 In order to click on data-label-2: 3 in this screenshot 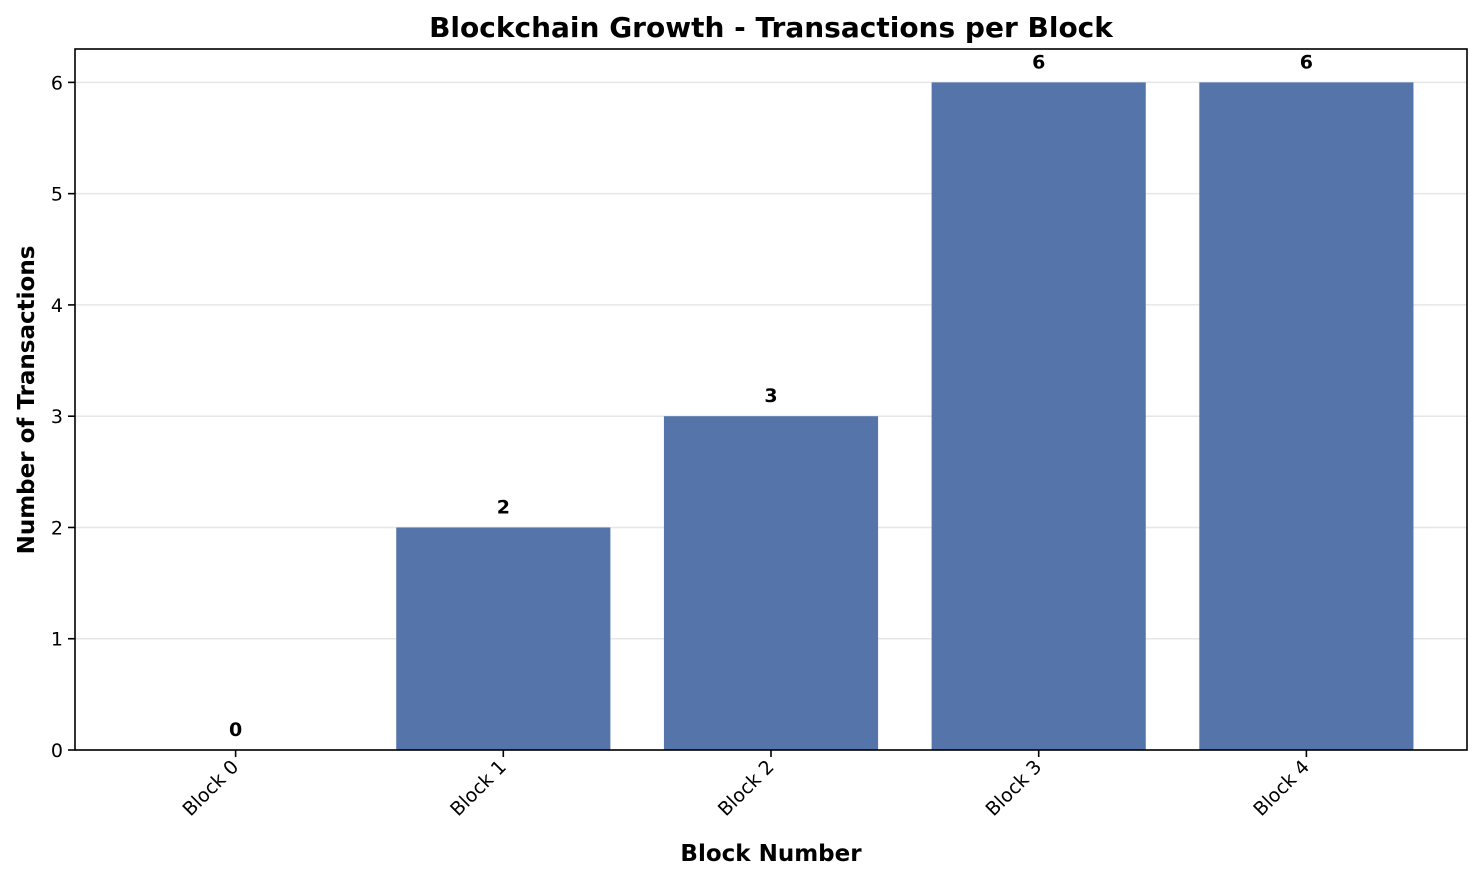, I will do `click(770, 396)`.